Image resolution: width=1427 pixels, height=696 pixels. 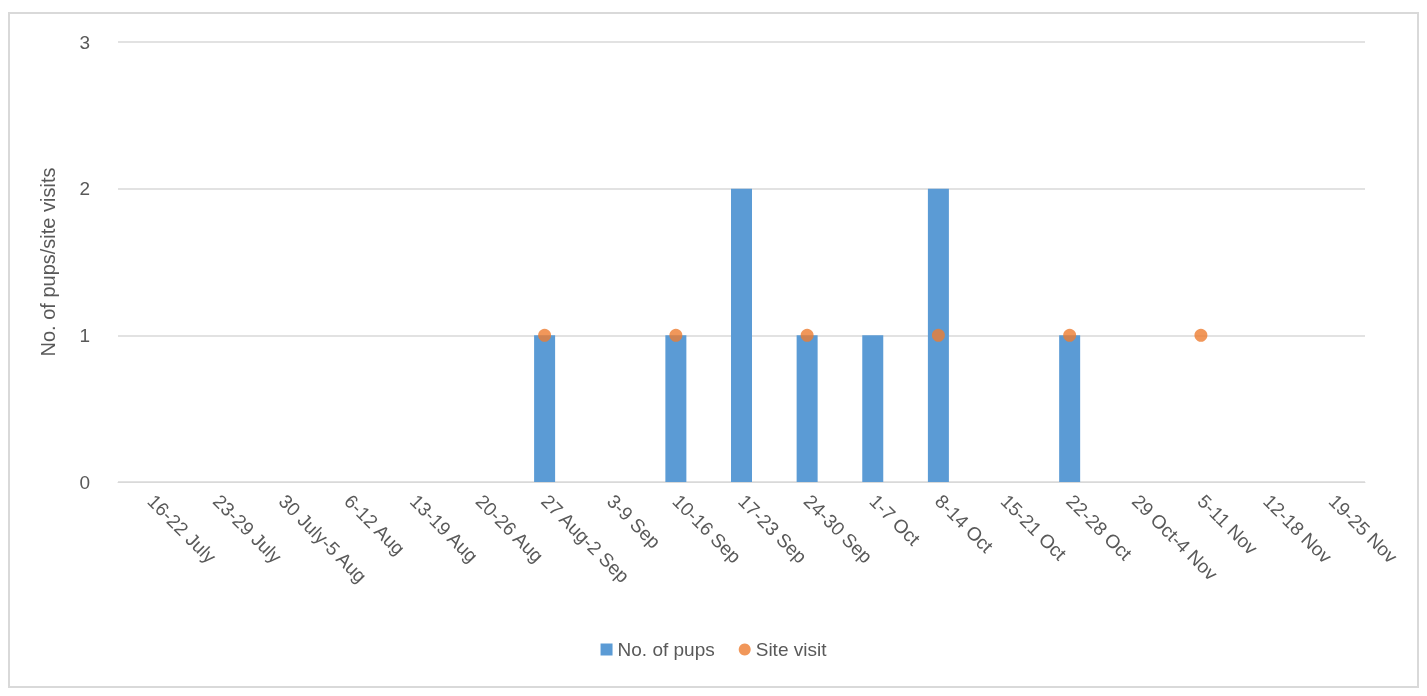 What do you see at coordinates (633, 521) in the screenshot?
I see `x-tick-label: 3-9 Sep` at bounding box center [633, 521].